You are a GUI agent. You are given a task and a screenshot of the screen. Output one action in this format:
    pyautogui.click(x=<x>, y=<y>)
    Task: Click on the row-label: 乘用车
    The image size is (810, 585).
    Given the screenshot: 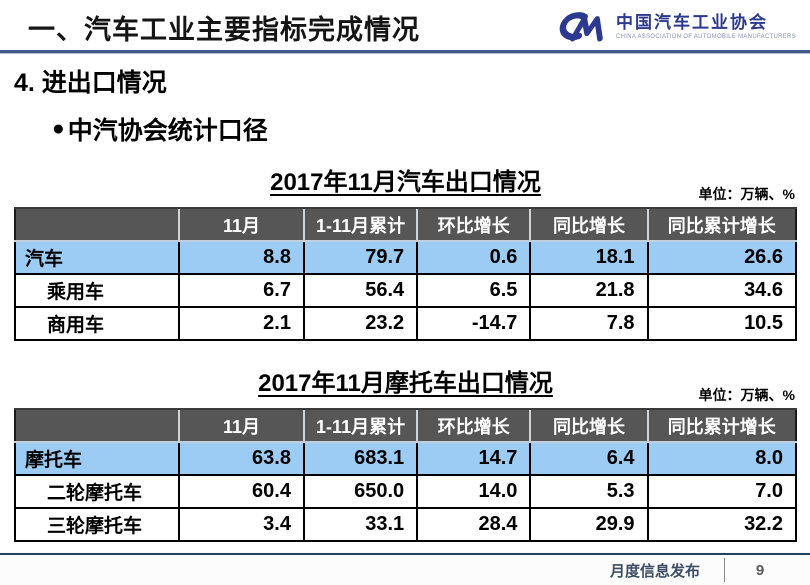 What is the action you would take?
    pyautogui.click(x=97, y=290)
    